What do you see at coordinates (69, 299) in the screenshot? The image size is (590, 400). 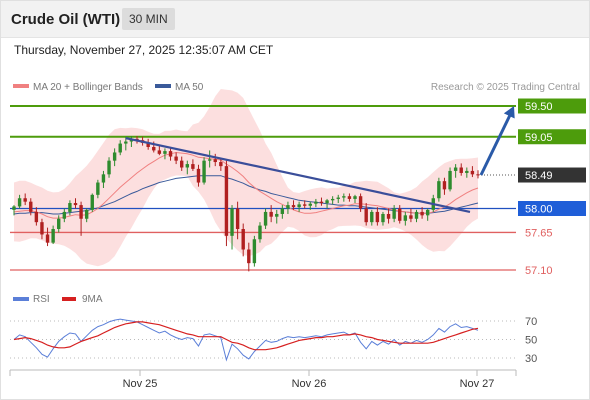 I see `rsi-ma-legend-swatch` at bounding box center [69, 299].